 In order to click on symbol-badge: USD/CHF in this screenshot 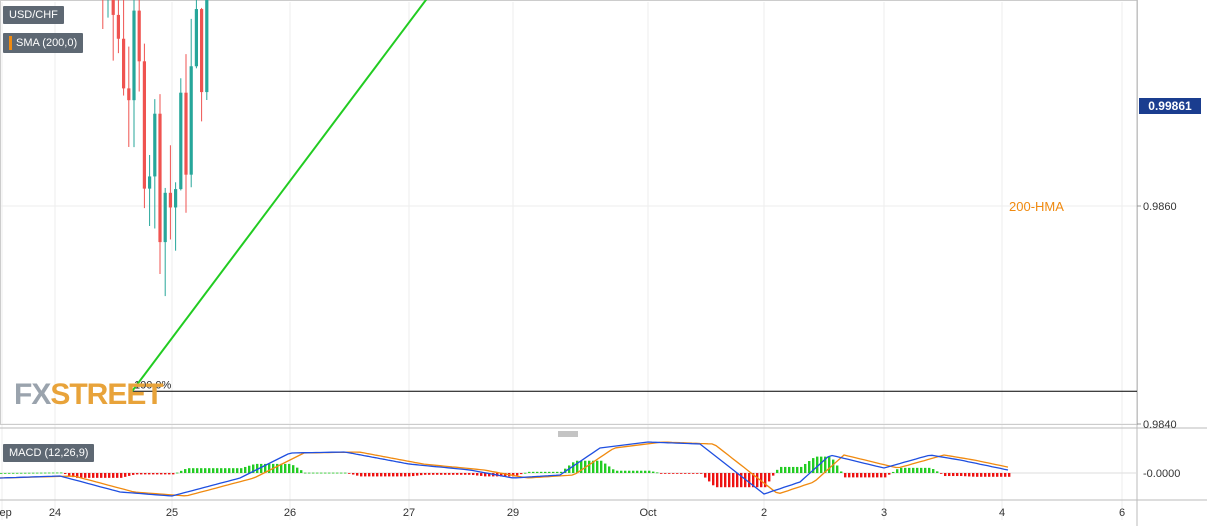, I will do `click(33, 15)`.